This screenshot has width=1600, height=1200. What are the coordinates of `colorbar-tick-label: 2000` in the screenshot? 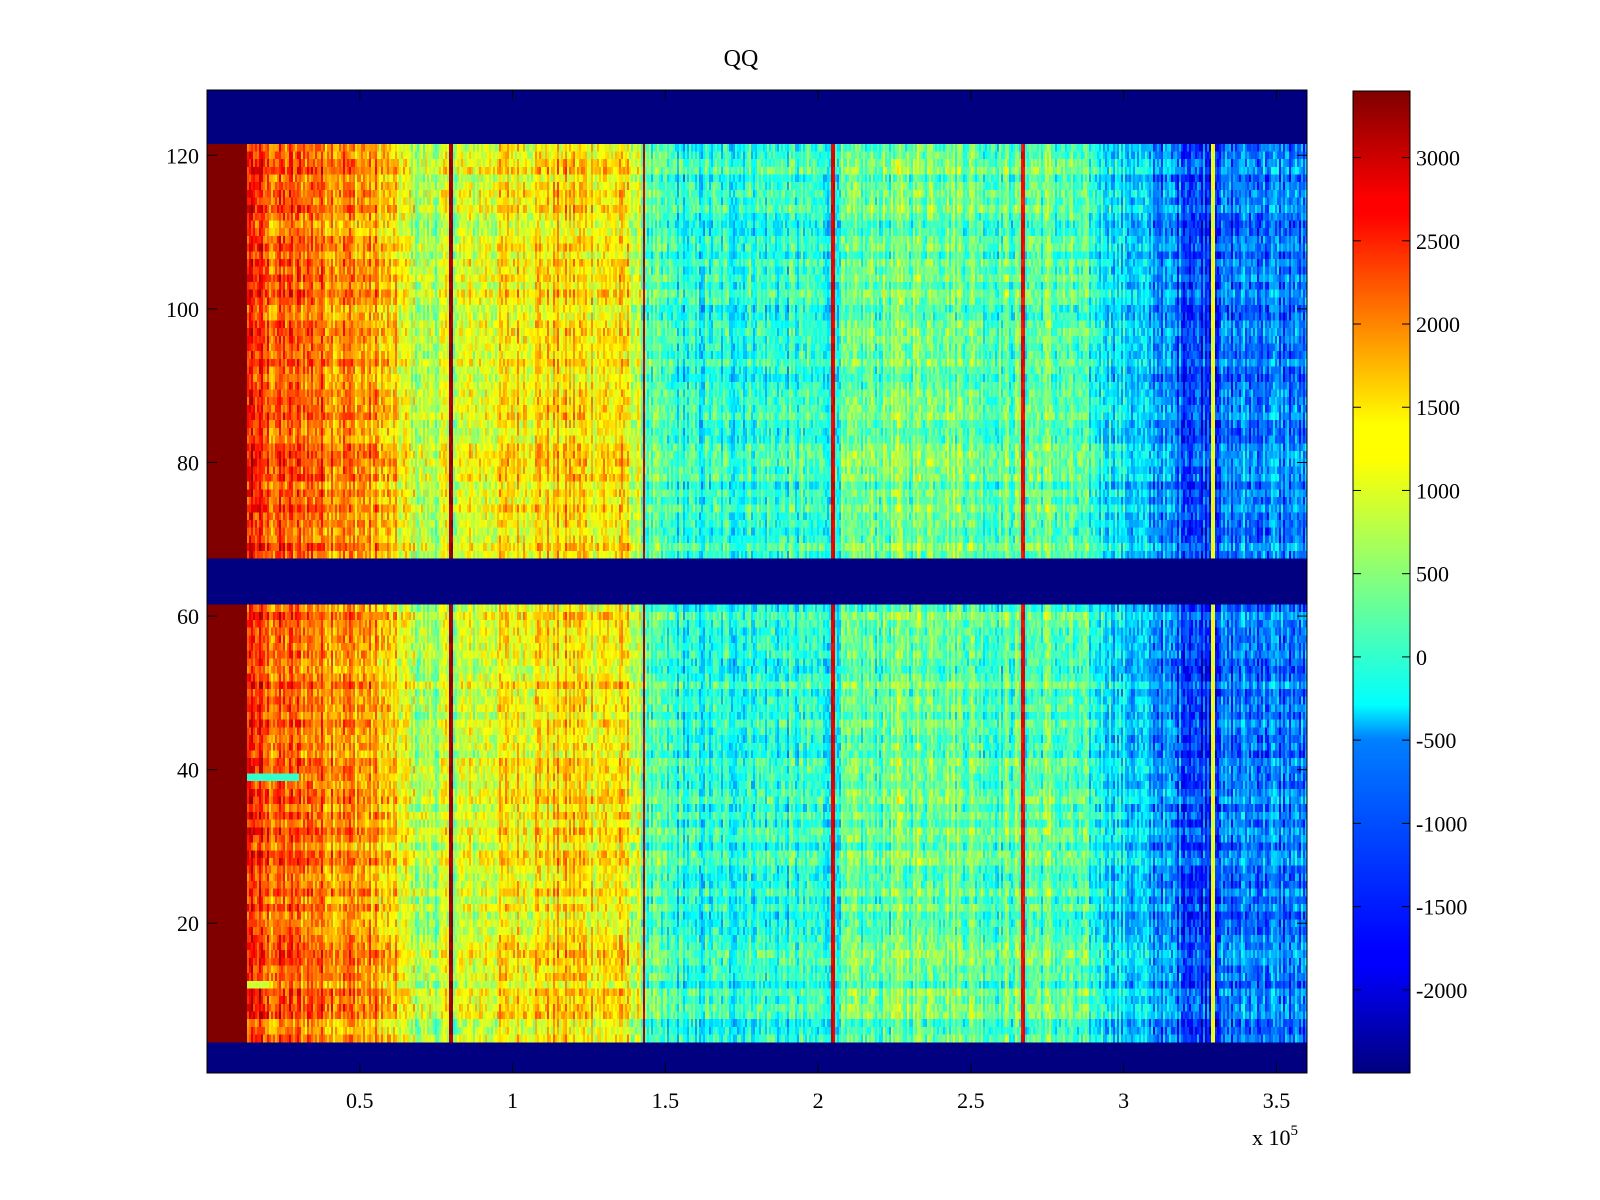 It's located at (1438, 324).